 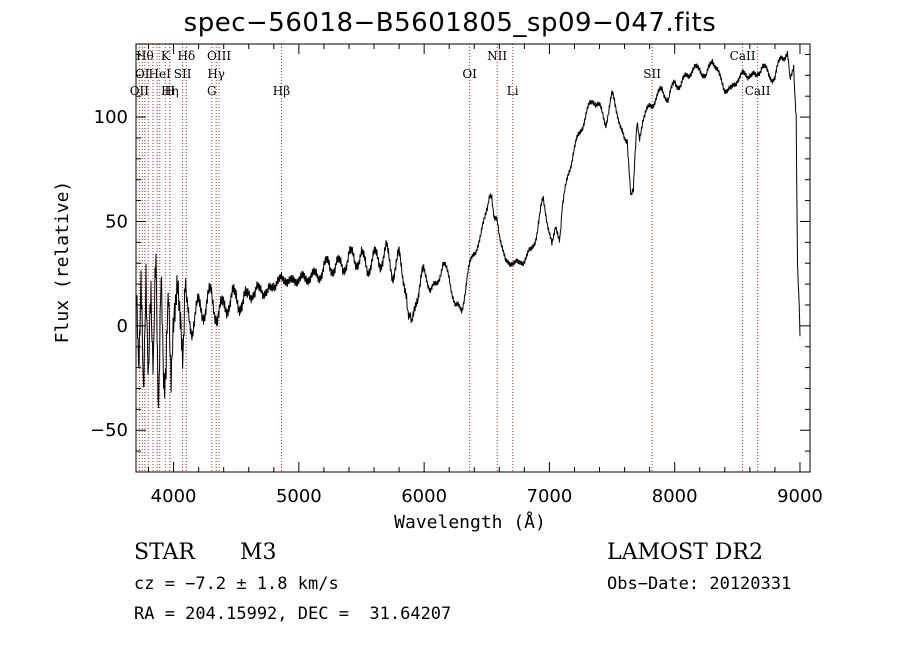 What do you see at coordinates (299, 496) in the screenshot?
I see `x-tick-label: 5000` at bounding box center [299, 496].